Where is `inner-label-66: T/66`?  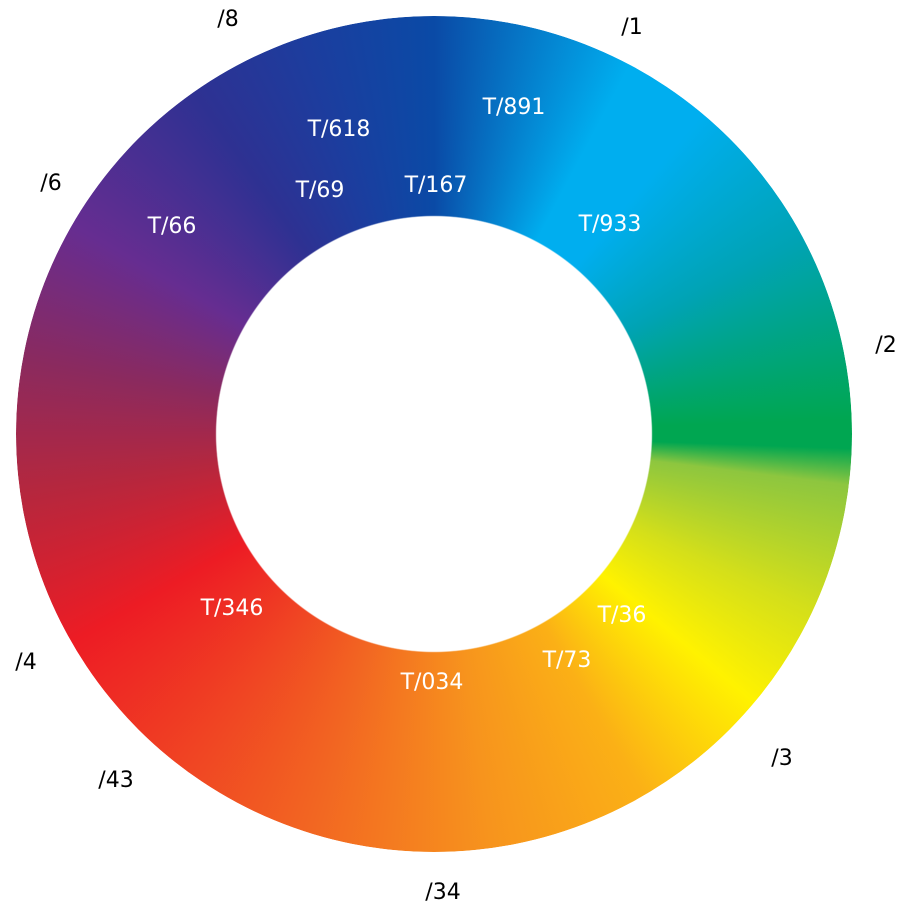 inner-label-66: T/66 is located at coordinates (172, 226).